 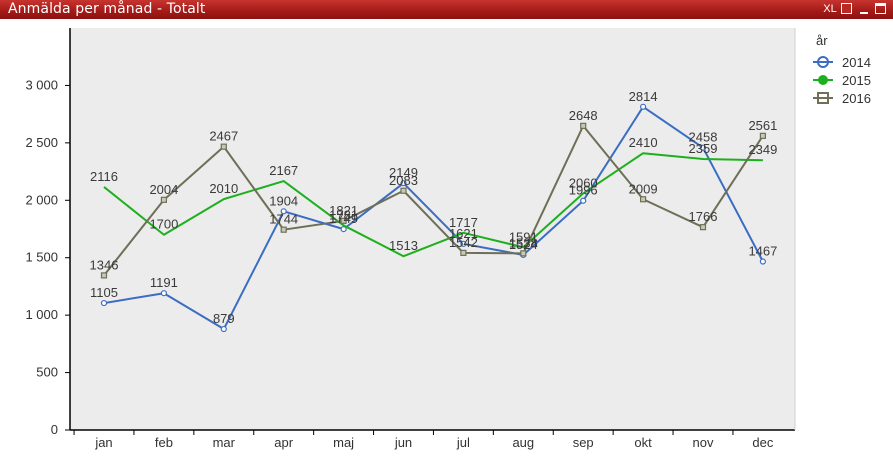 I want to click on data-label-2015: 2410, so click(x=643, y=142).